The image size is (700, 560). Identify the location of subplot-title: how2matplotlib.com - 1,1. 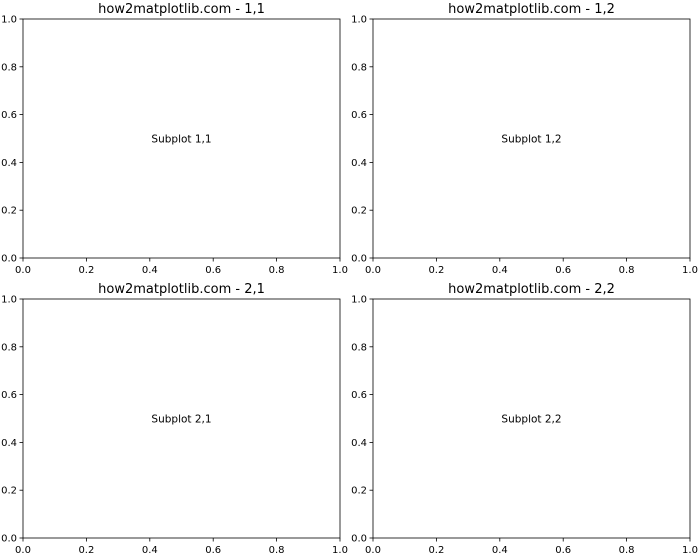
(181, 9).